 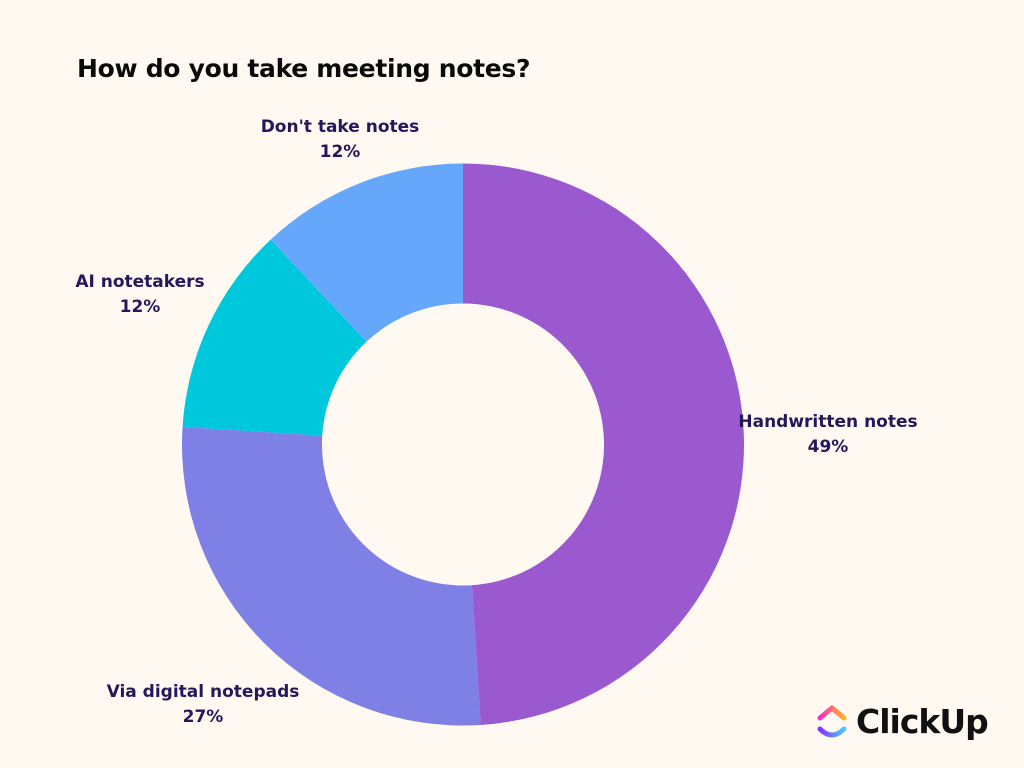 I want to click on value-label: 27%, so click(x=203, y=717).